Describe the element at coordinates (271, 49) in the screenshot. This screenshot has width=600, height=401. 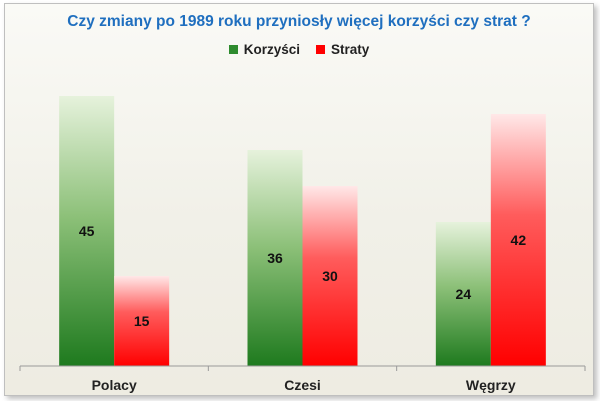
I see `legend-label-korzysci: Korzyści` at that location.